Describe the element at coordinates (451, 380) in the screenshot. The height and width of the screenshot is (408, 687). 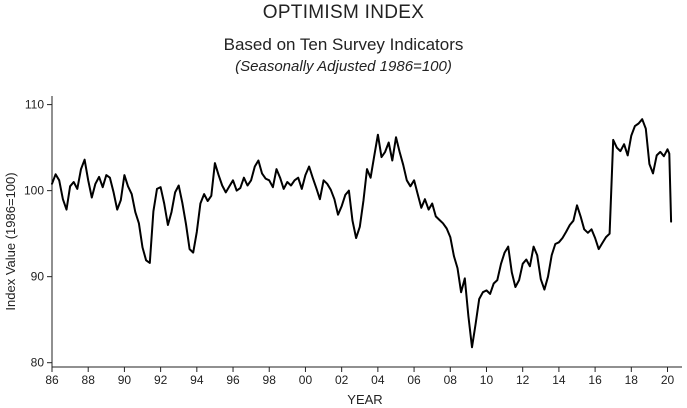
I see `x-tick-label: 08` at that location.